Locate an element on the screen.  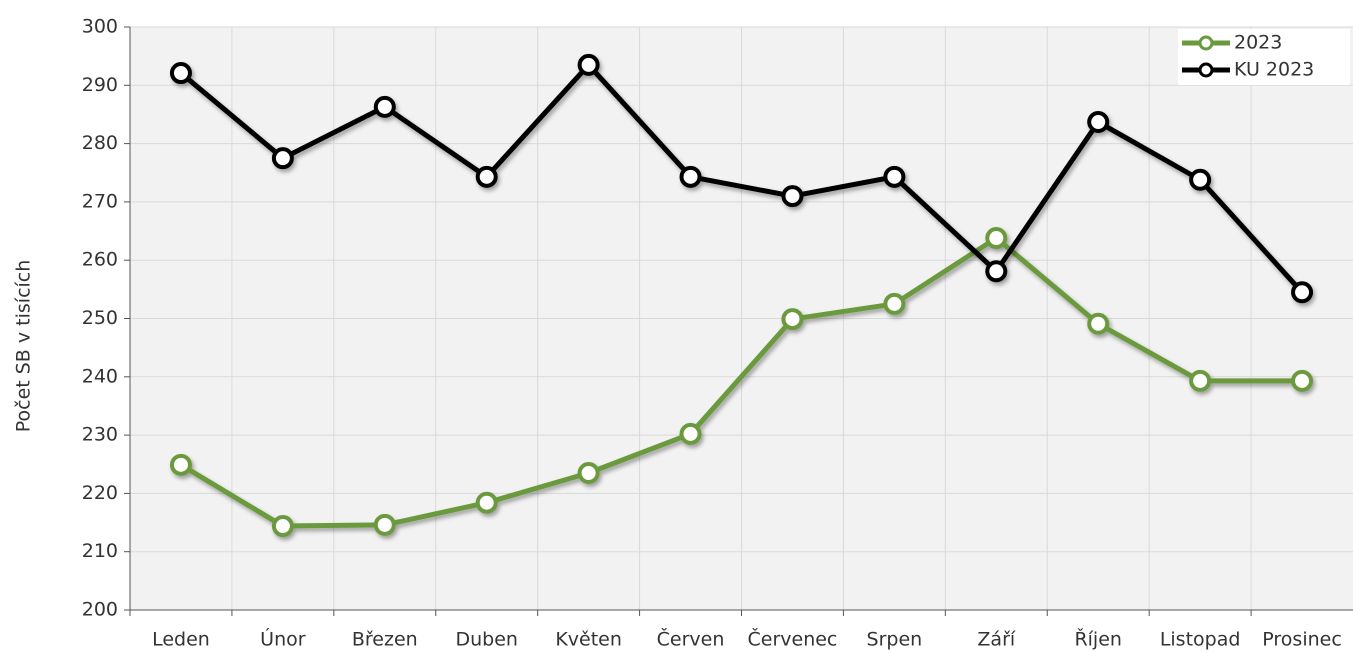
y-axis-label: Počet SB v tisících is located at coordinates (24, 346).